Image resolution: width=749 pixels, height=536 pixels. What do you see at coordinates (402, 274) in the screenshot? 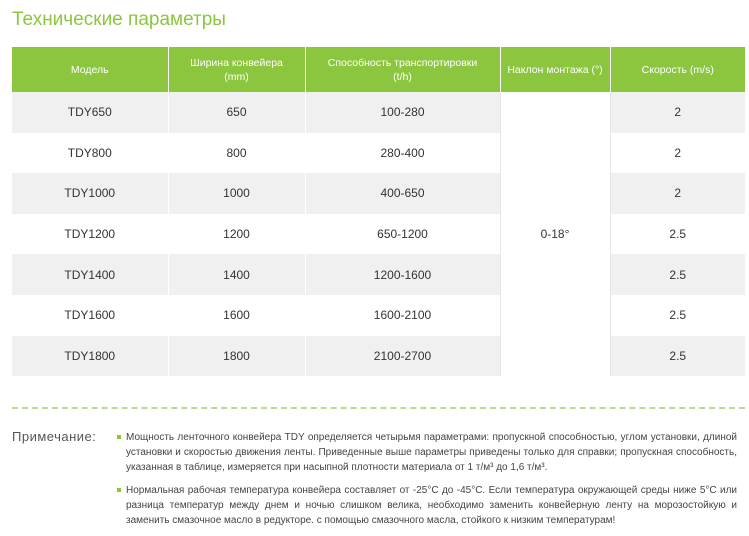
I see `table-cell: 1200-1600` at bounding box center [402, 274].